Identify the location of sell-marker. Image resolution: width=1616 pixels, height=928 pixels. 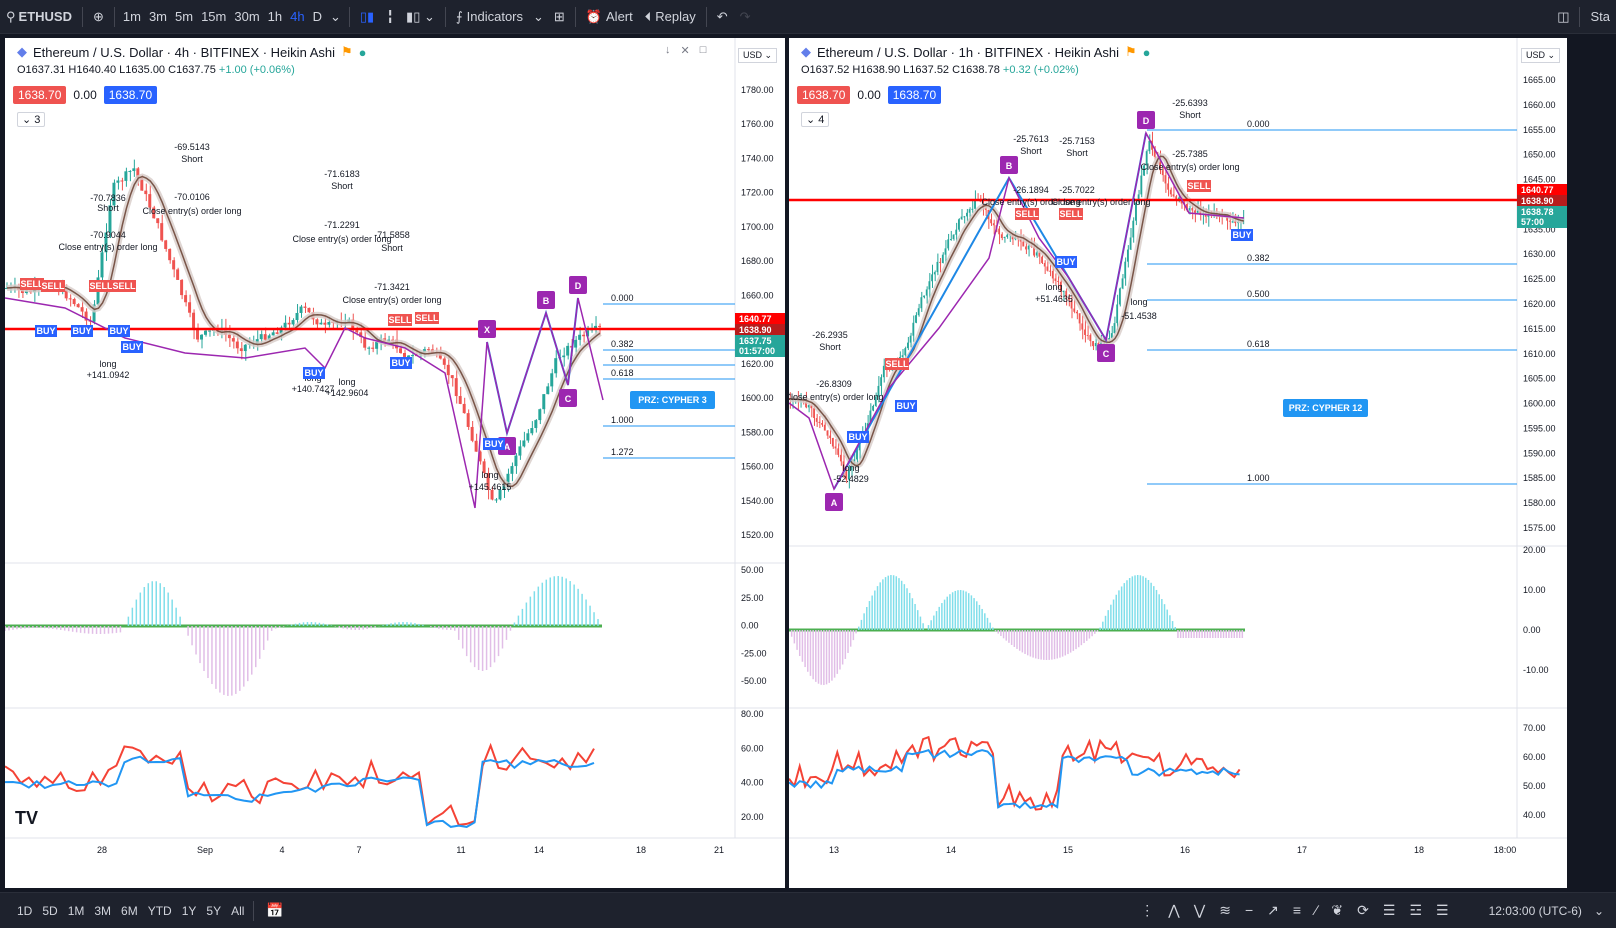
(1199, 186).